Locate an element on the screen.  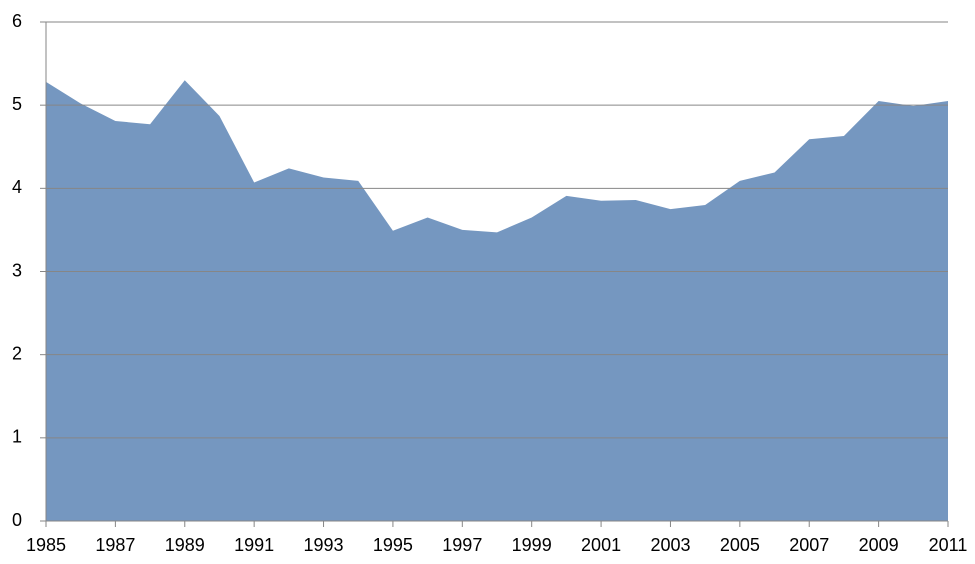
x-tick-label: 2011 is located at coordinates (948, 545).